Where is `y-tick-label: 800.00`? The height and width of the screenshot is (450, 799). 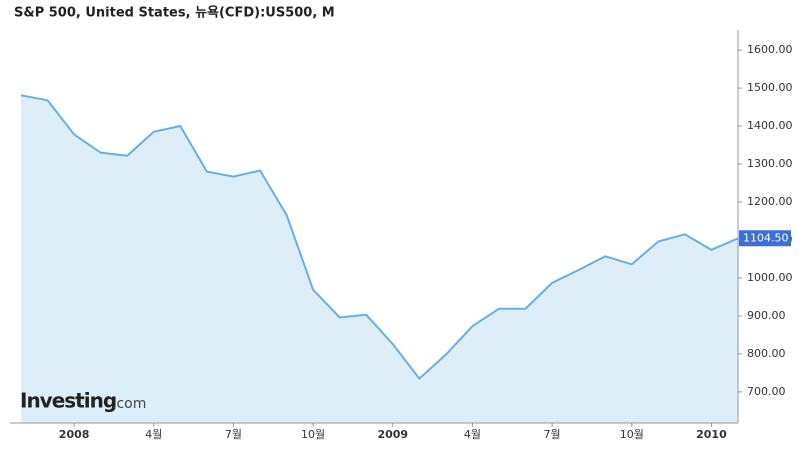
y-tick-label: 800.00 is located at coordinates (766, 353).